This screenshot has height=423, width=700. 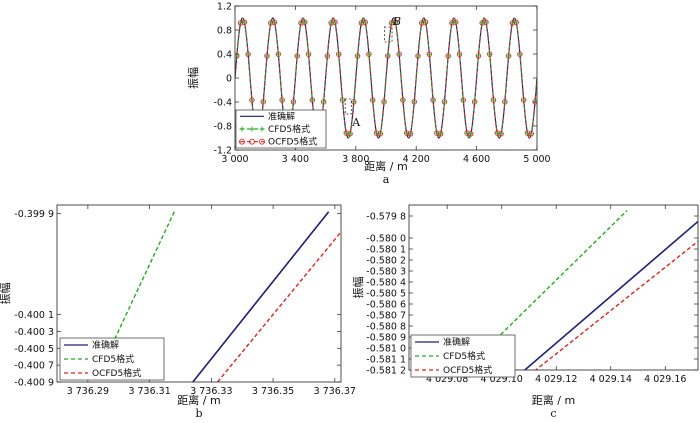 I want to click on y-tick-label: -0.400 1, so click(x=34, y=315).